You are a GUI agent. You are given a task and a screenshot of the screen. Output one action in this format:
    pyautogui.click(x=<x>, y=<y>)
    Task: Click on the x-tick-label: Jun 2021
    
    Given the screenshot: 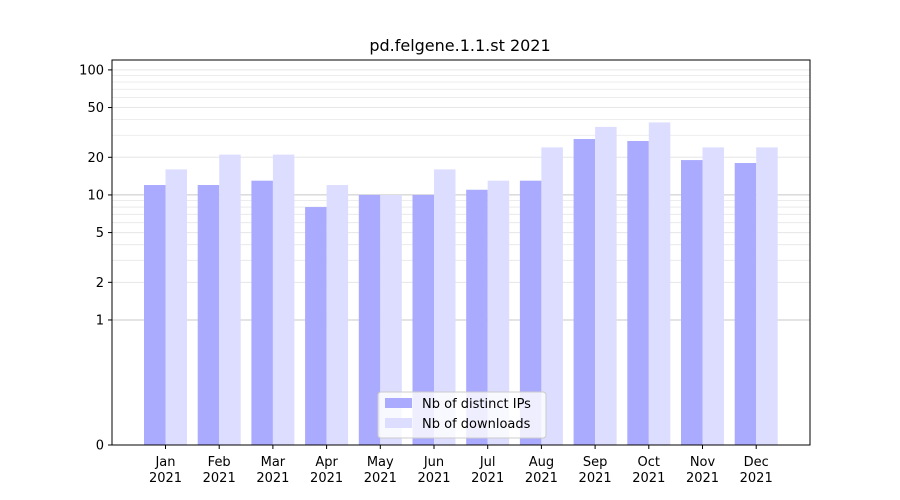 What is the action you would take?
    pyautogui.click(x=433, y=470)
    